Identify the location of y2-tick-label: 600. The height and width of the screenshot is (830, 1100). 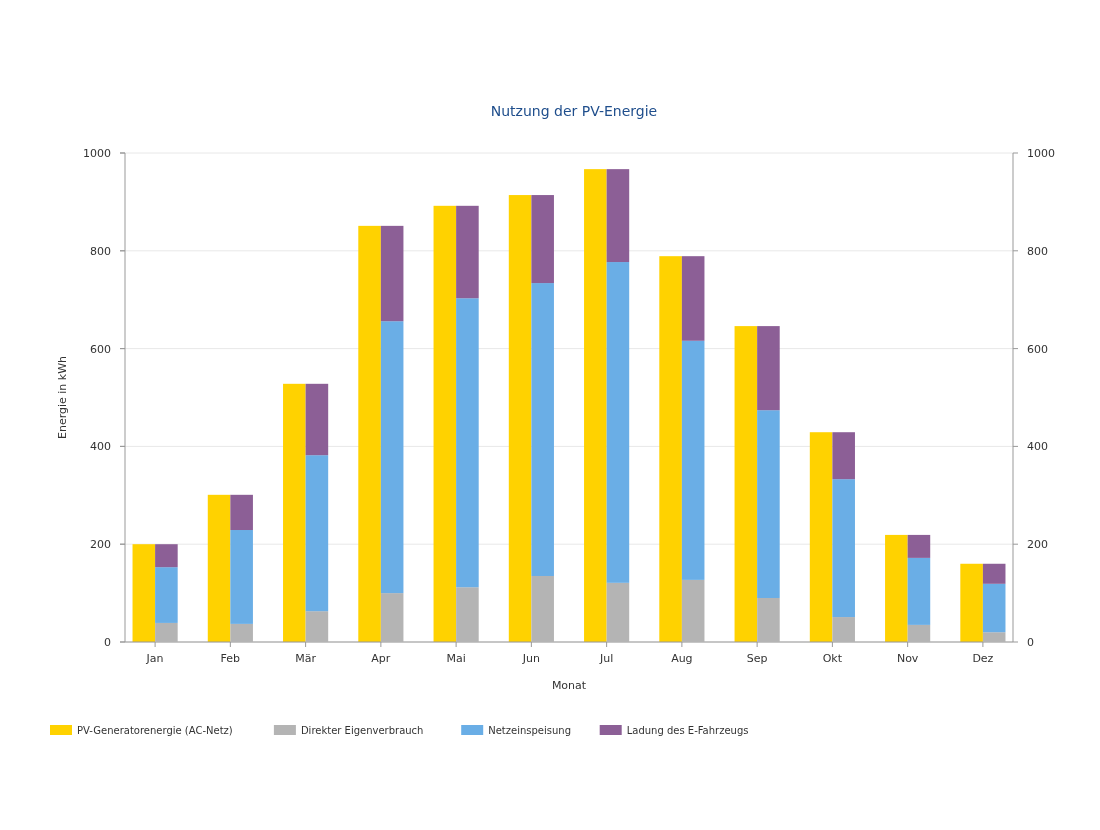
(1037, 349).